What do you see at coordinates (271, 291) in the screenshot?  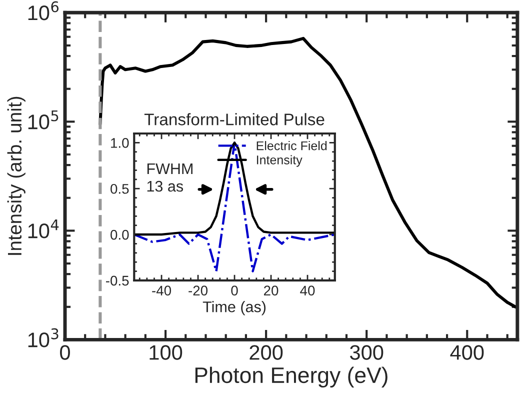 I see `x-tick-label: 20` at bounding box center [271, 291].